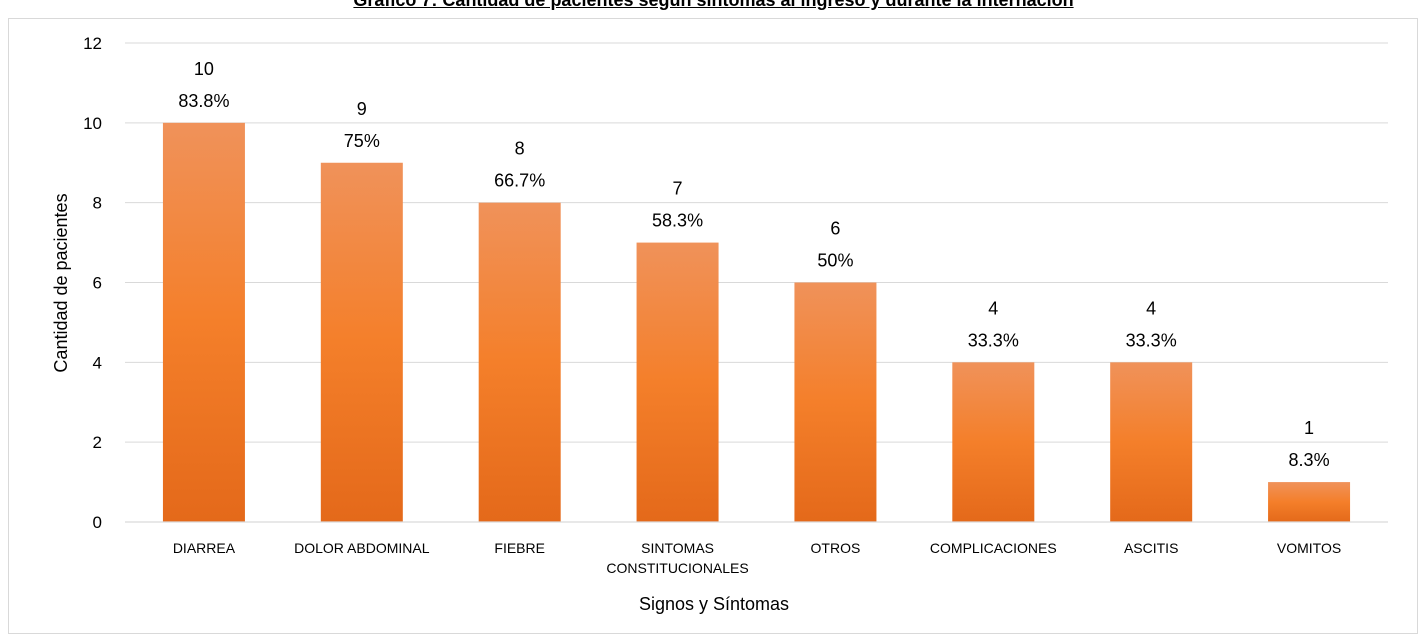 This screenshot has height=641, width=1427. Describe the element at coordinates (519, 548) in the screenshot. I see `x-tick-label: FIEBRE` at that location.